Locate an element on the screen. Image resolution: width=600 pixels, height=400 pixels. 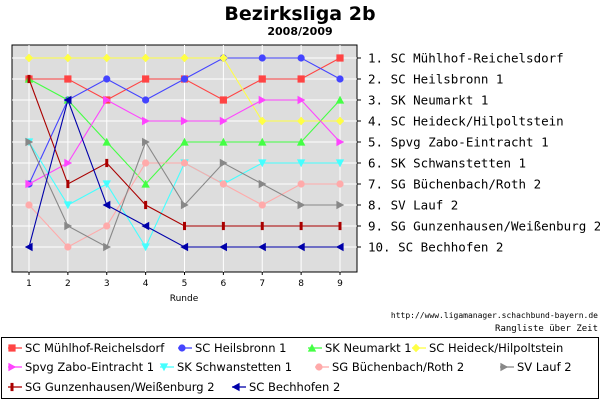
x-tick-label: 6 is located at coordinates (224, 284).